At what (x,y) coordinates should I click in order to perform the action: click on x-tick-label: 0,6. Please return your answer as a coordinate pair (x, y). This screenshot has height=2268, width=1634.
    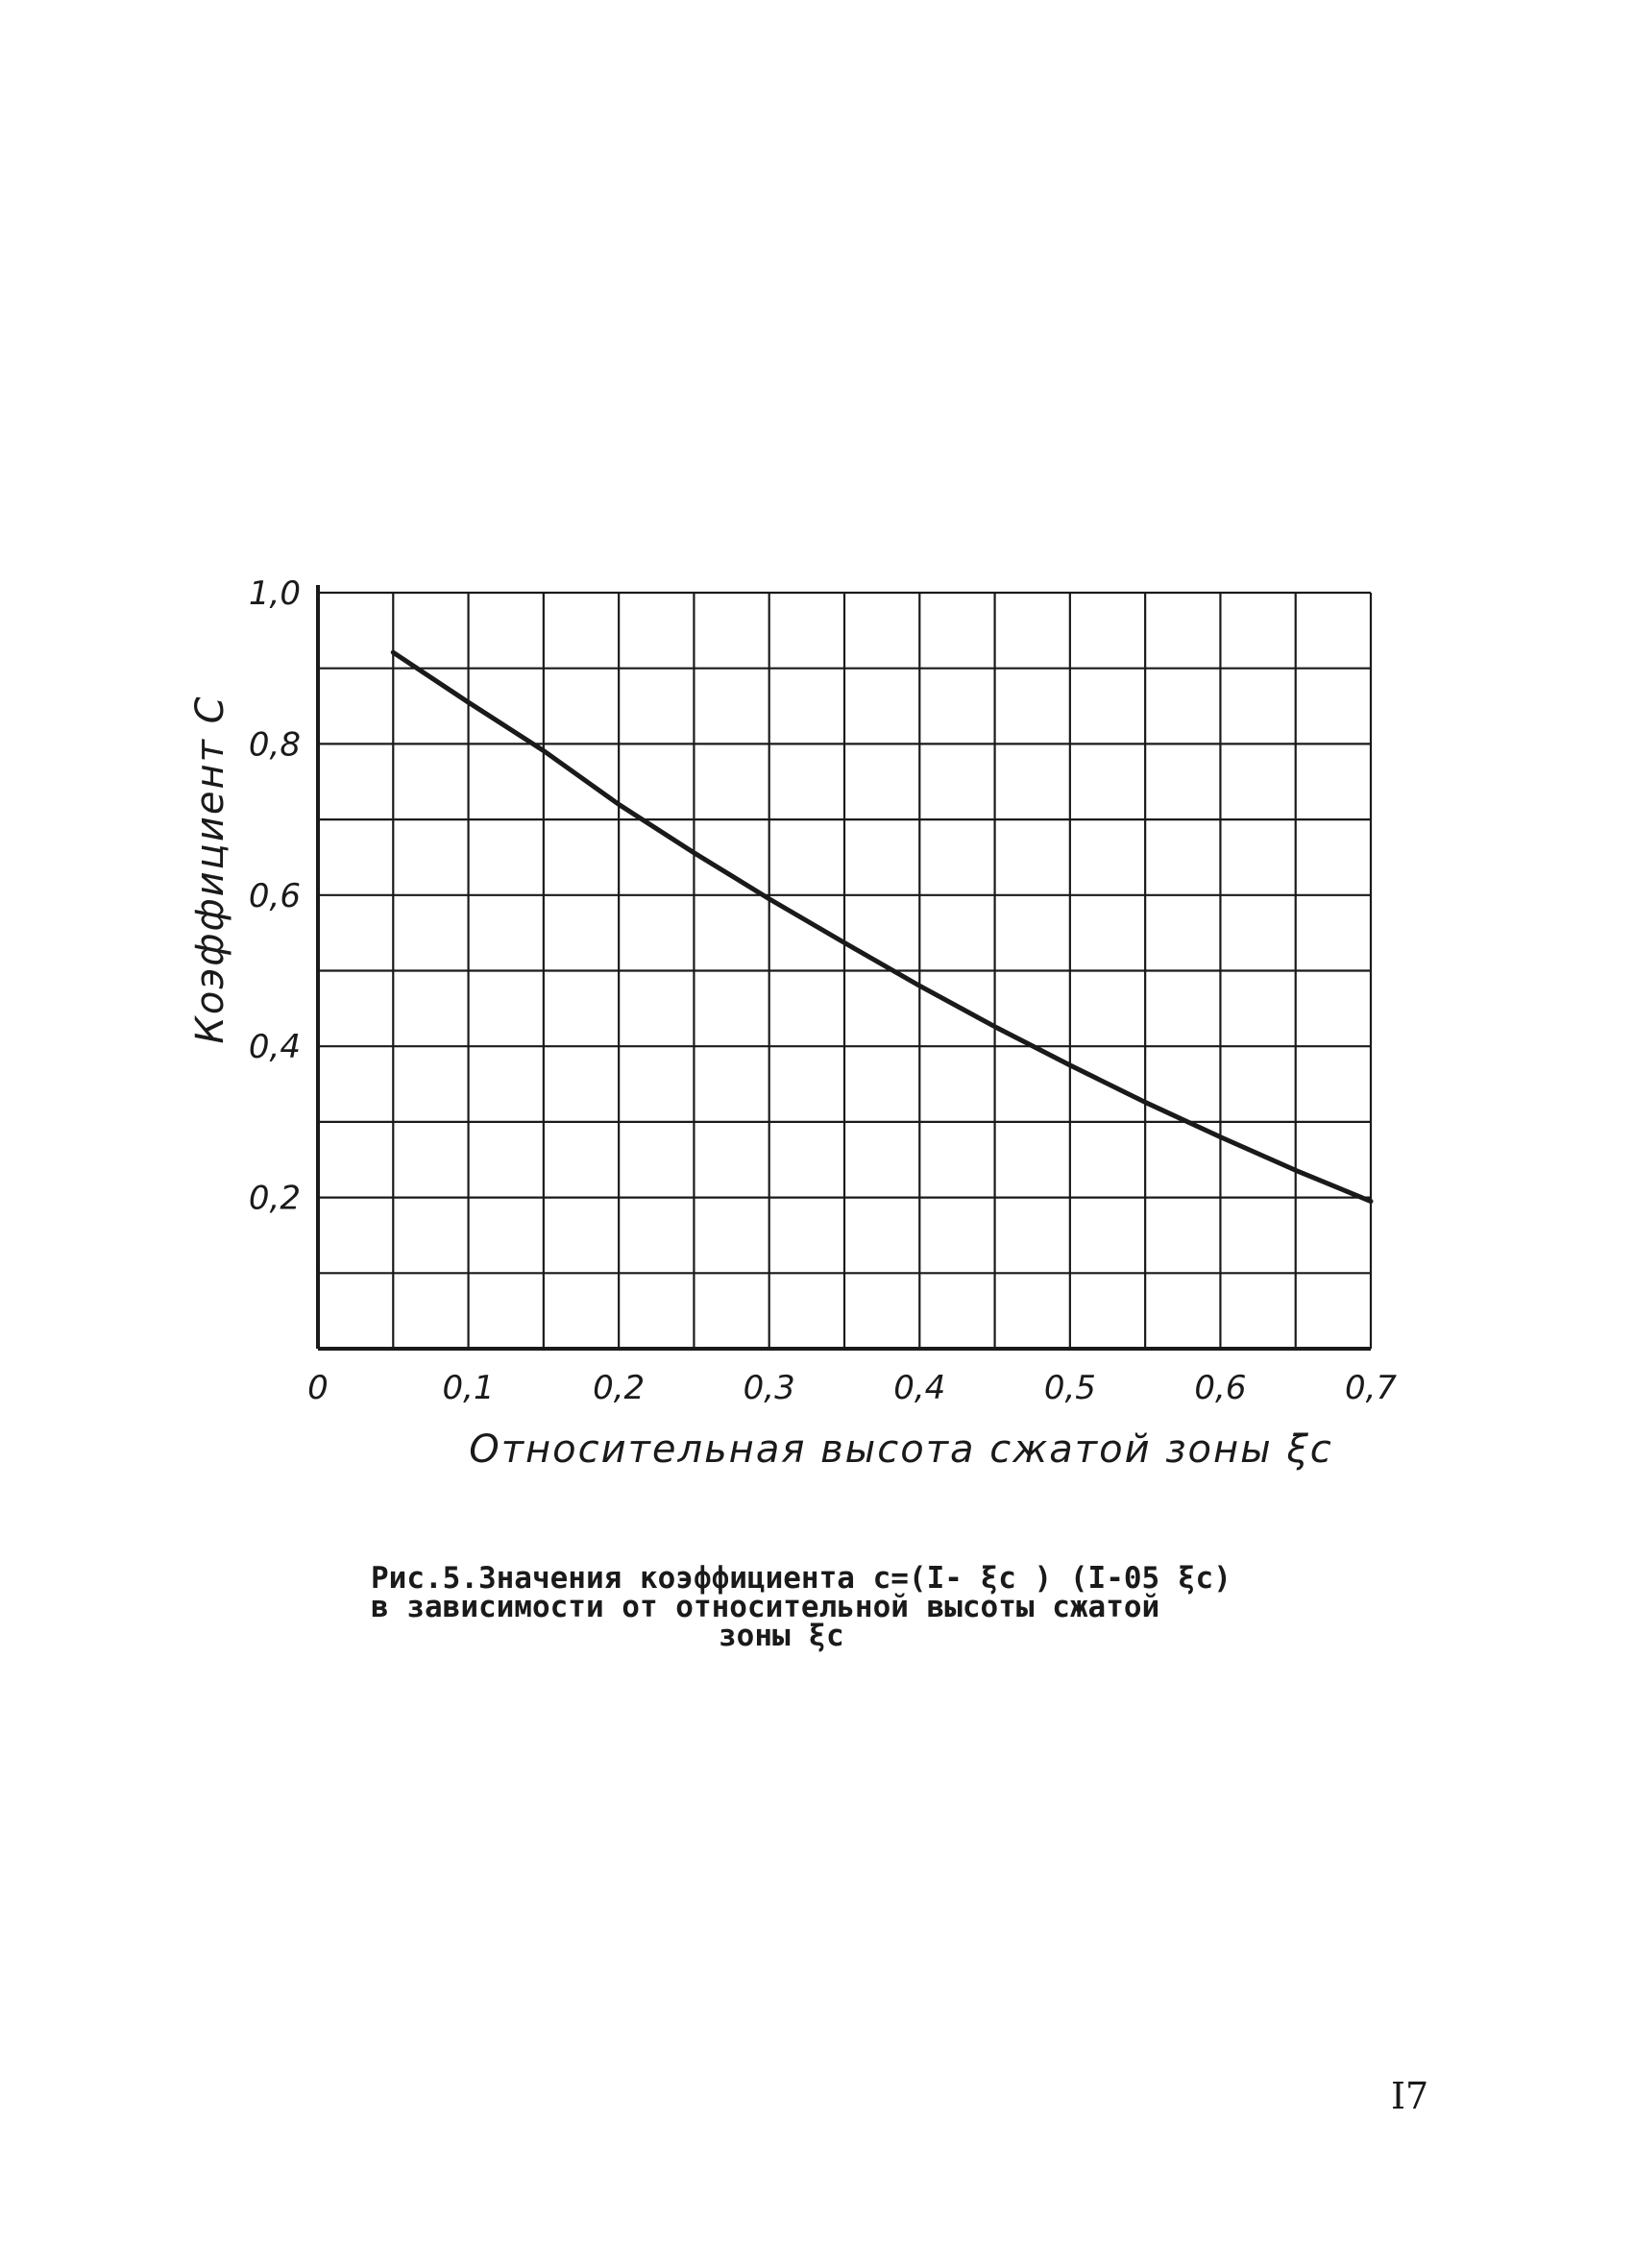
    Looking at the image, I should click on (1220, 1388).